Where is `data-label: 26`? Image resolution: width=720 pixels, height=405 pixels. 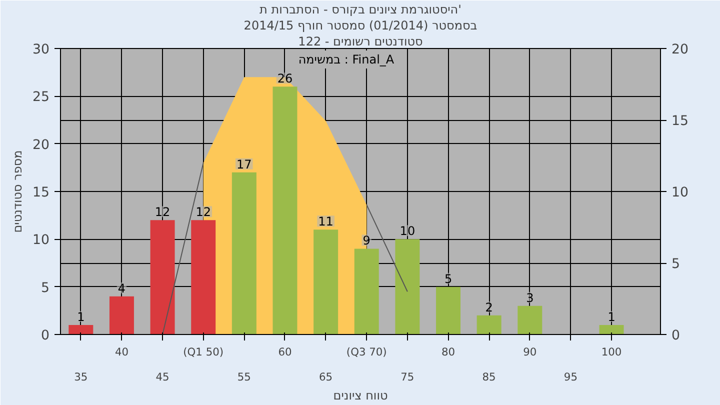
data-label: 26 is located at coordinates (285, 79).